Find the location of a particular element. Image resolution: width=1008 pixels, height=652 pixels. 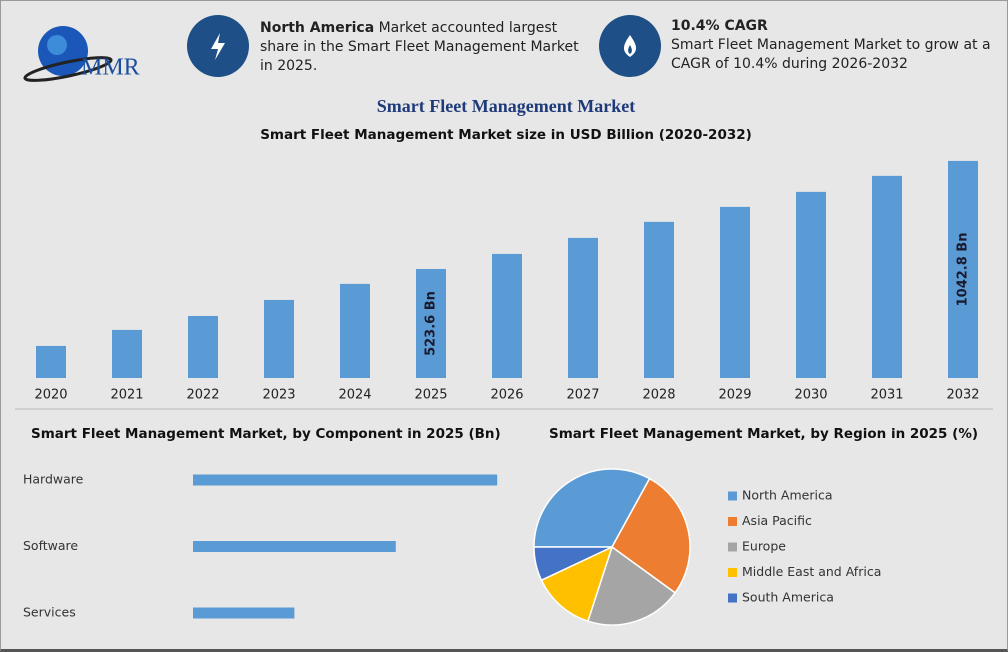

x-tick-label: 2025 is located at coordinates (430, 395).